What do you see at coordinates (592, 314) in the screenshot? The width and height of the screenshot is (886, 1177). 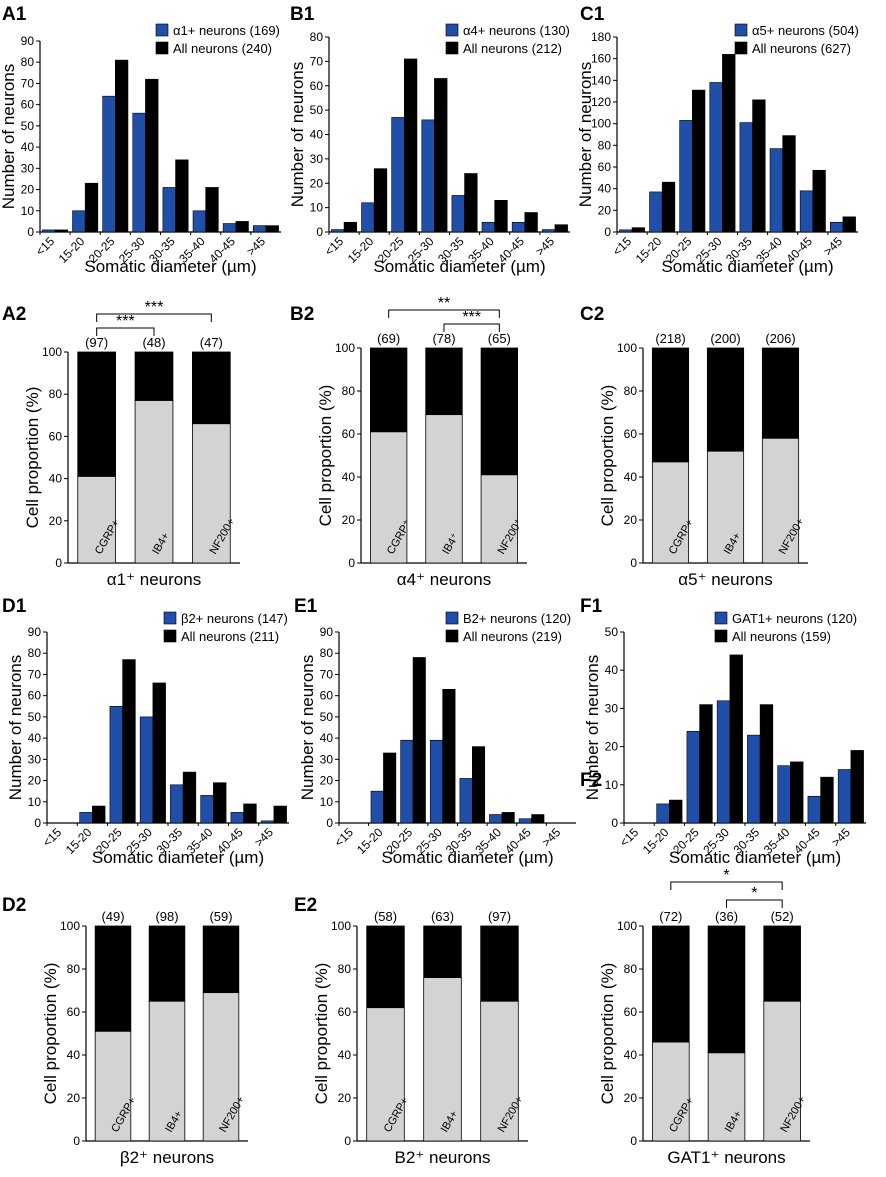 I see `panel-label: C2` at bounding box center [592, 314].